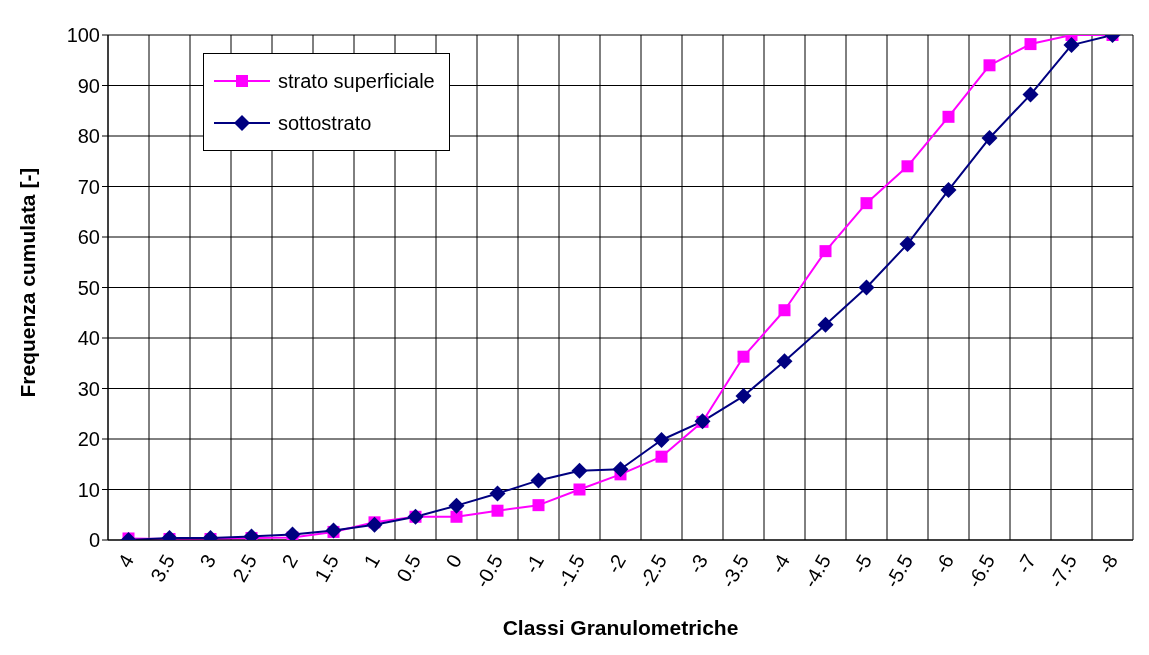 This screenshot has height=655, width=1149. Describe the element at coordinates (899, 571) in the screenshot. I see `x-tick-label: -5.5` at that location.